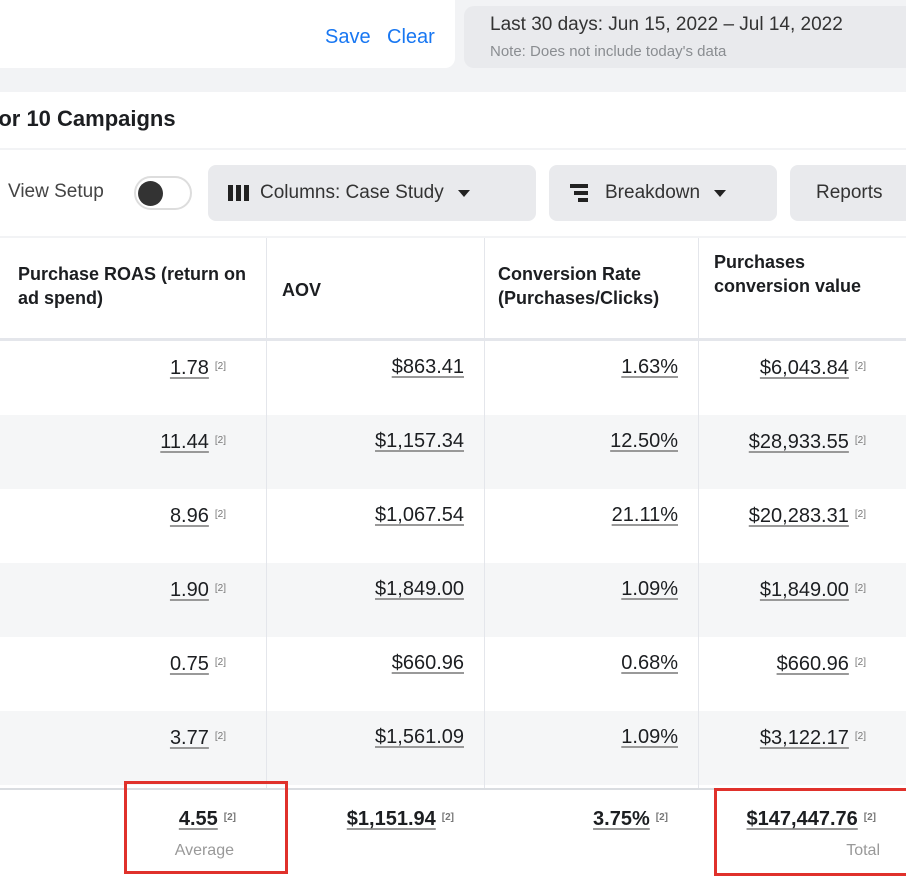 This screenshot has width=906, height=894. Describe the element at coordinates (352, 192) in the screenshot. I see `columns-label: Columns: Case Study` at that location.